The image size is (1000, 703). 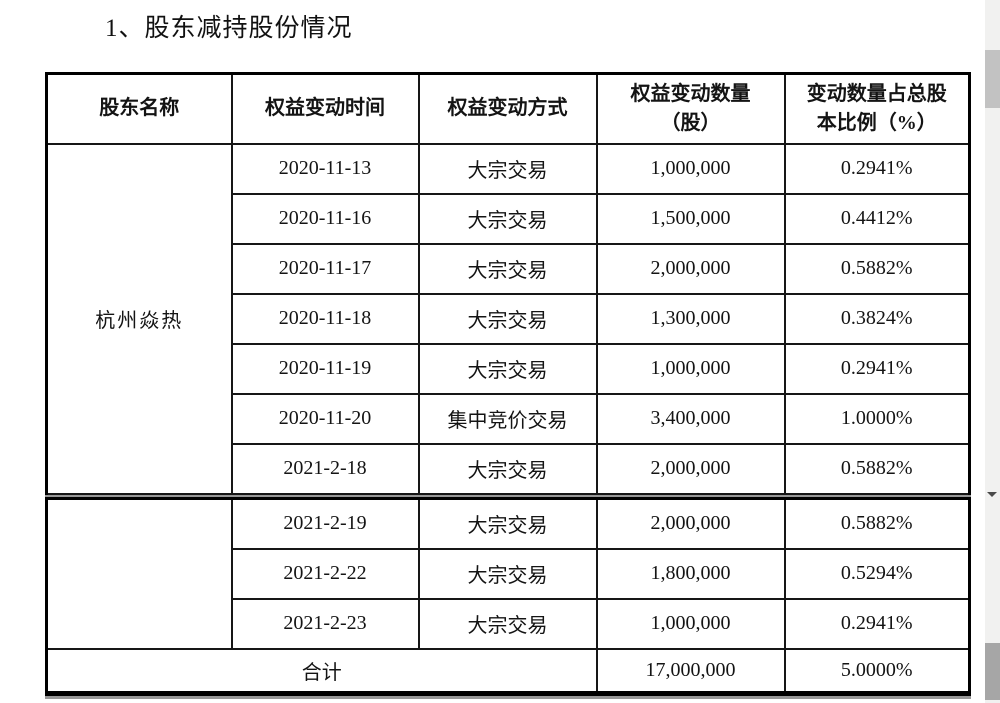 I want to click on section-title: 1、股东减持股份情况, so click(x=229, y=28).